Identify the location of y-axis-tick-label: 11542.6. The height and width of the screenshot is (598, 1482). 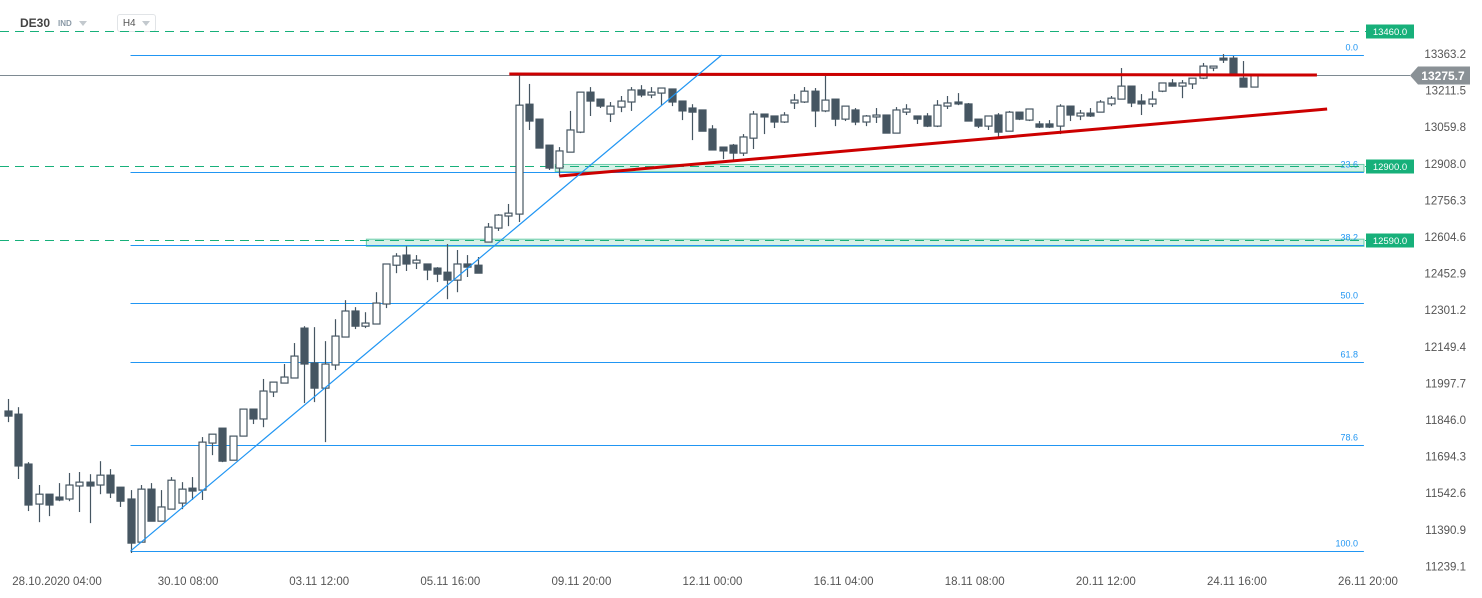
(1445, 494).